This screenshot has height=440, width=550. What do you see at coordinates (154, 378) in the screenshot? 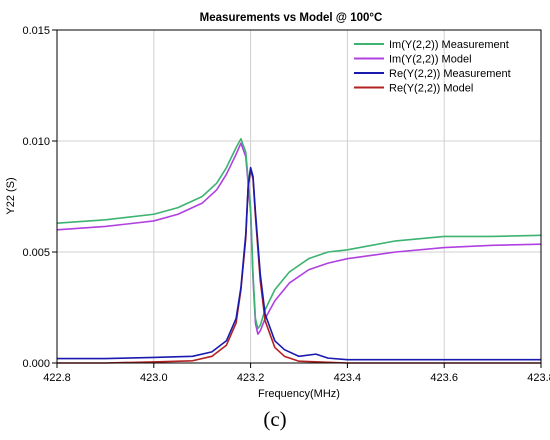
I see `x-tick-label: 423.0` at bounding box center [154, 378].